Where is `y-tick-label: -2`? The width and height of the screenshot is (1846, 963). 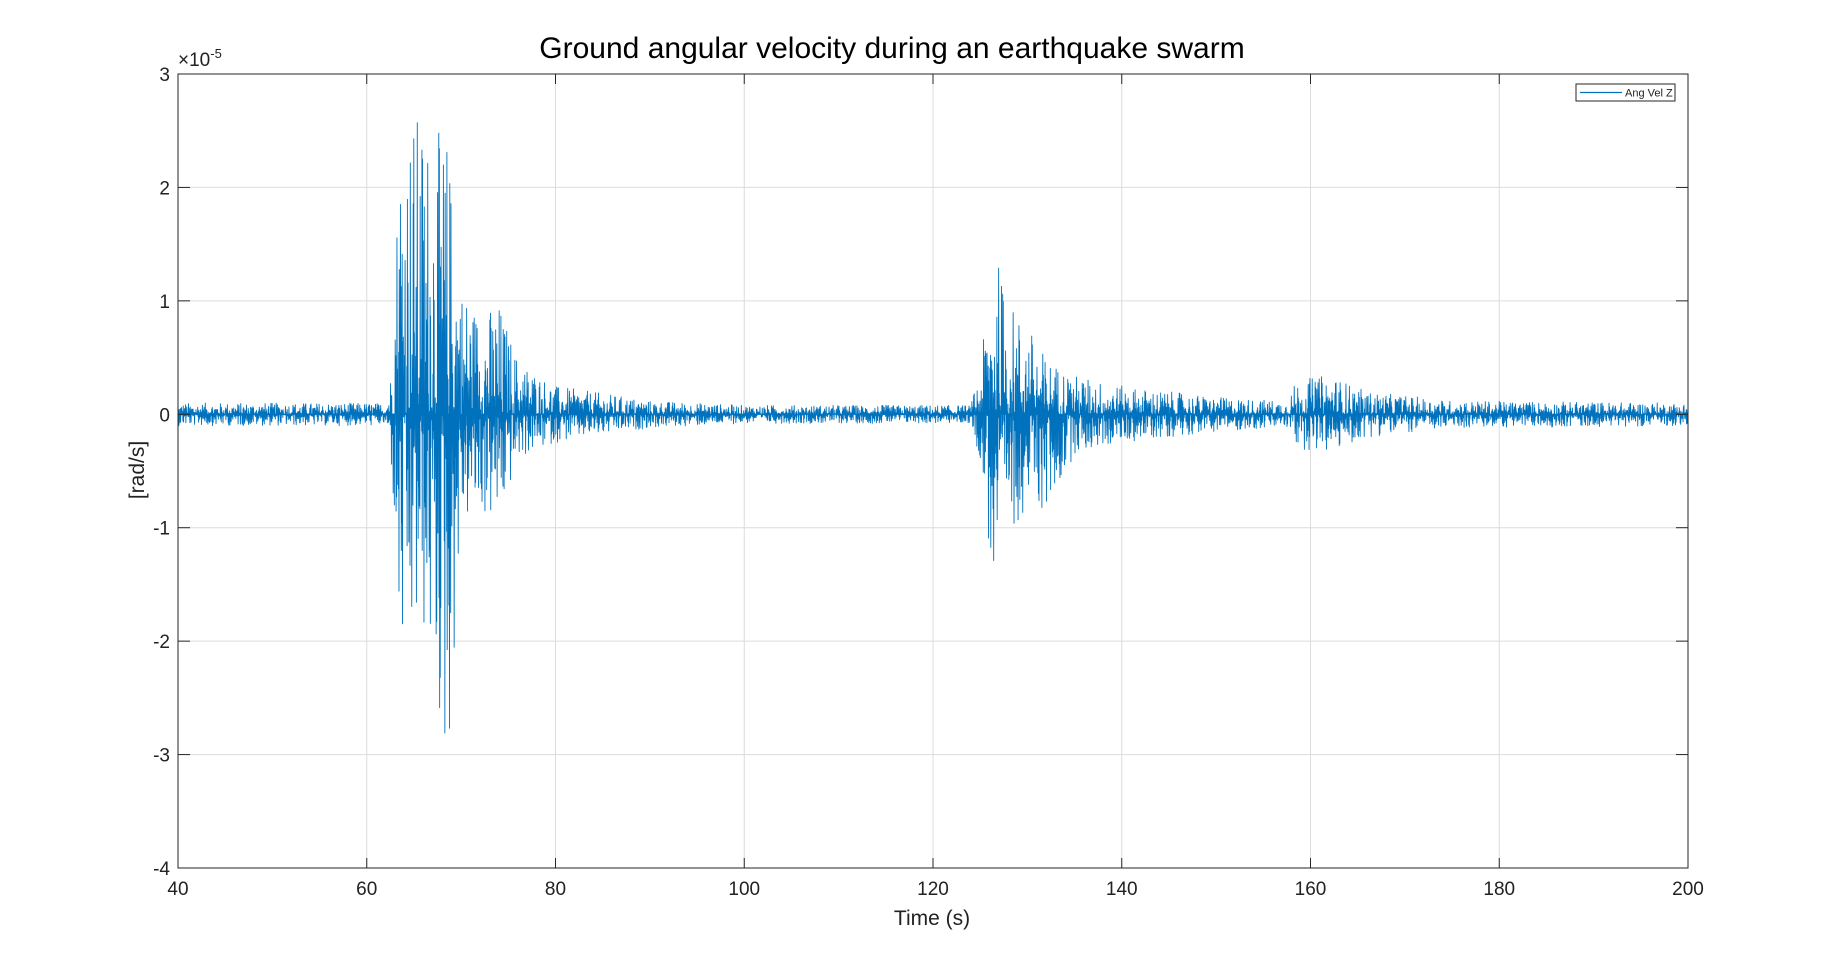
y-tick-label: -2 is located at coordinates (161, 642).